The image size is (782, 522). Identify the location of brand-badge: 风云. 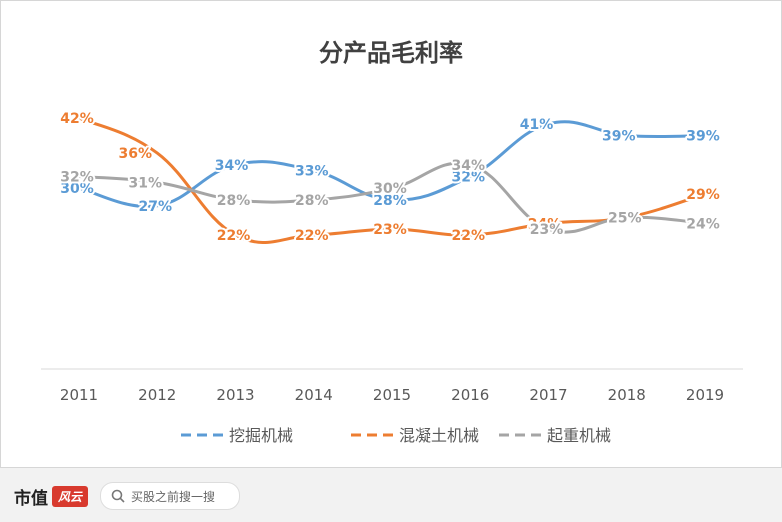
(70, 496).